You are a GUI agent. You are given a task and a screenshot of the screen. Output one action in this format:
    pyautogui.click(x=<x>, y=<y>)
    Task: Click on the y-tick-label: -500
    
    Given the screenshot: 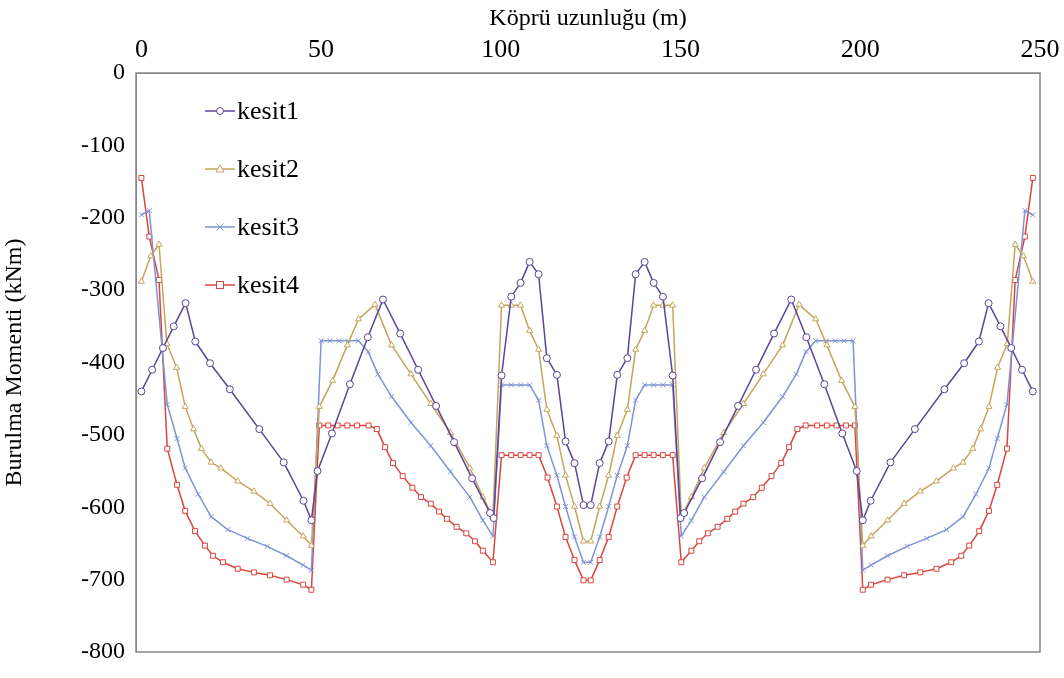 What is the action you would take?
    pyautogui.click(x=103, y=433)
    